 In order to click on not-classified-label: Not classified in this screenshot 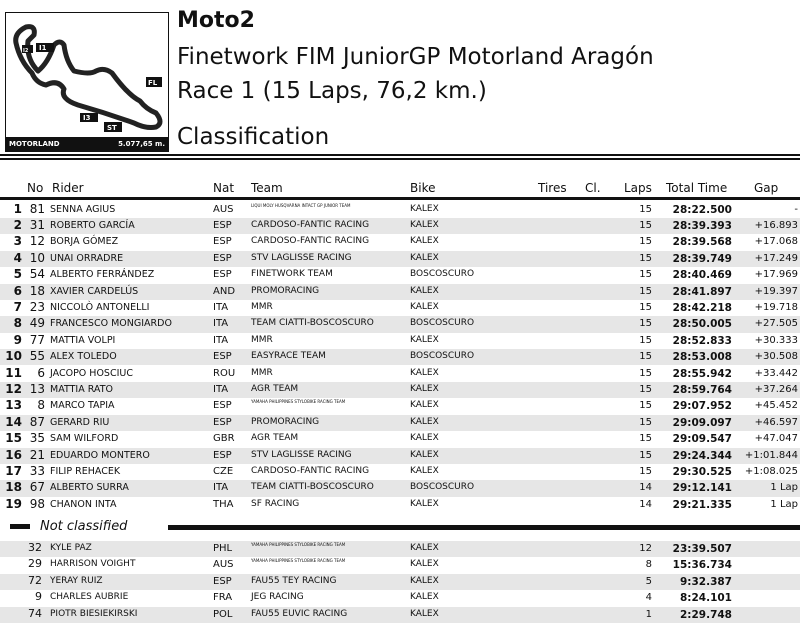, I will do `click(84, 526)`.